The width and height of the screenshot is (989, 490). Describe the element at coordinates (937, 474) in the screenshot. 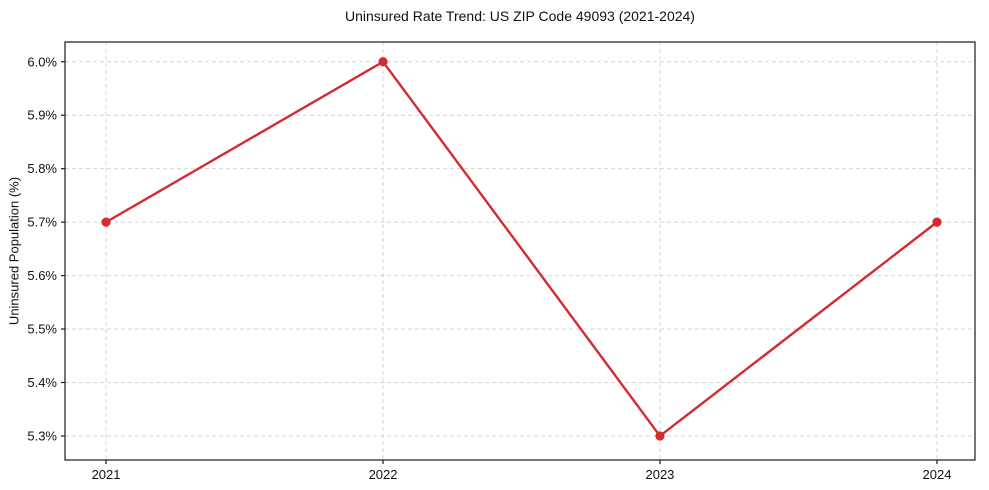

I see `x-tick-label: 2024` at that location.